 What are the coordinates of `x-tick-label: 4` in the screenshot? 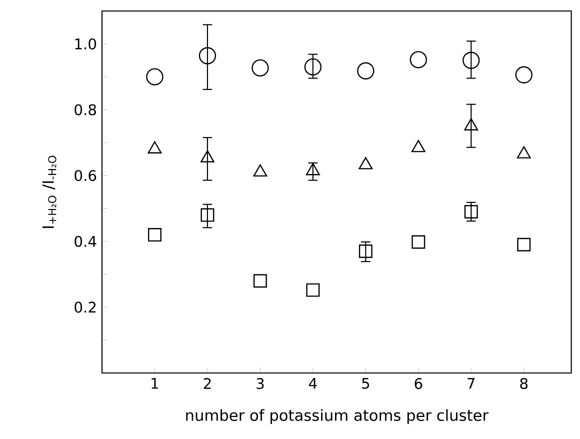 It's located at (312, 383).